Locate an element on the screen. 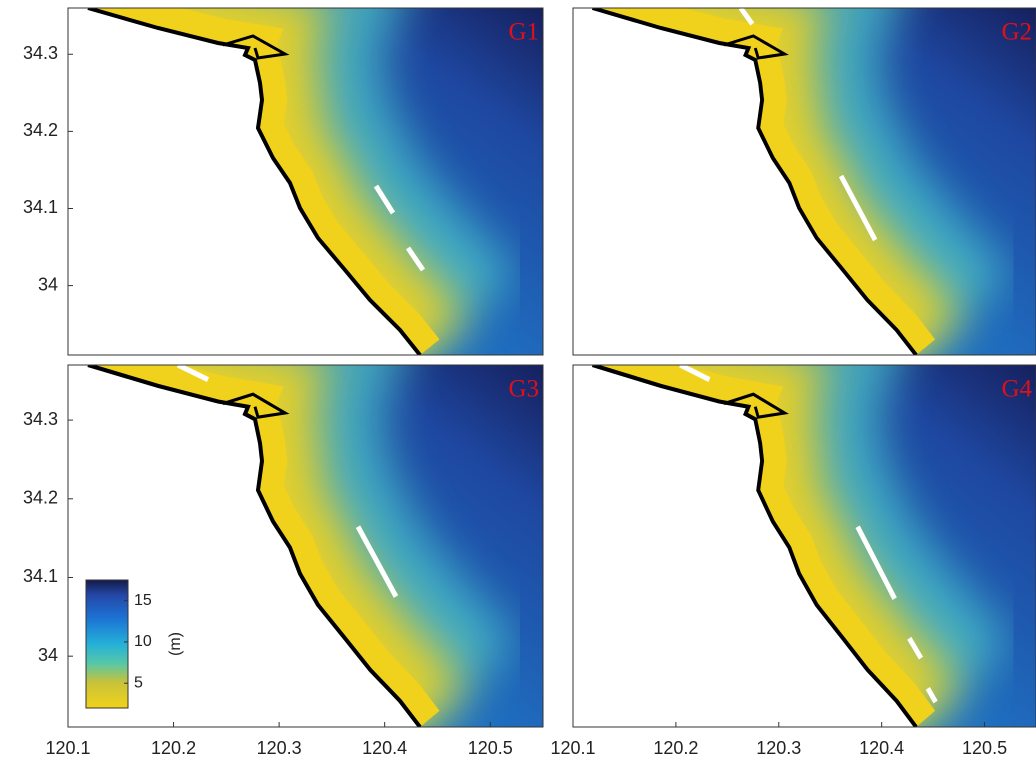 The image size is (1036, 774). panel-label: G1 is located at coordinates (523, 32).